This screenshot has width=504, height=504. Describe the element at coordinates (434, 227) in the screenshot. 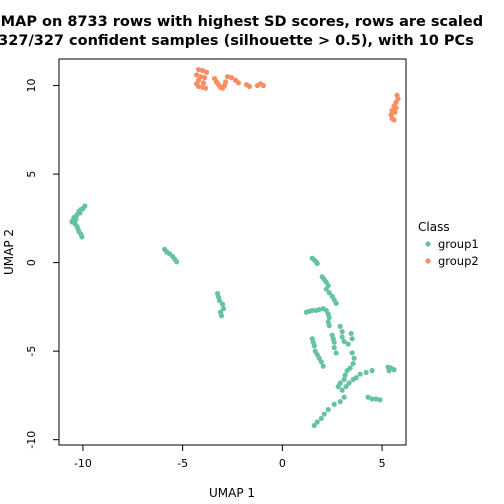

I see `legend-title: Class` at that location.